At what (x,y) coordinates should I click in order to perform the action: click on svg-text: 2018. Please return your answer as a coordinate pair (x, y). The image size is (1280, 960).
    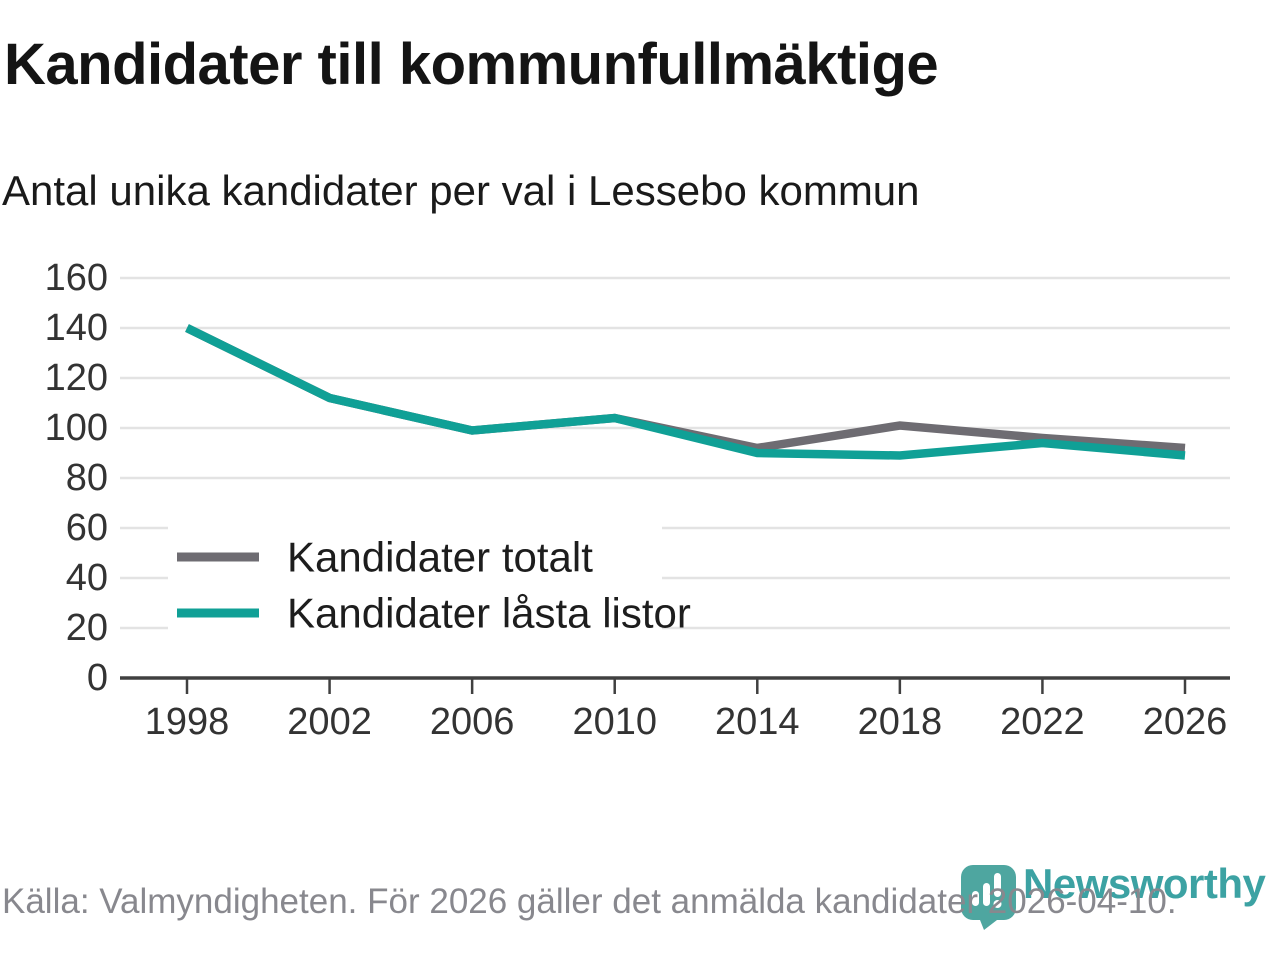
    Looking at the image, I should click on (900, 722).